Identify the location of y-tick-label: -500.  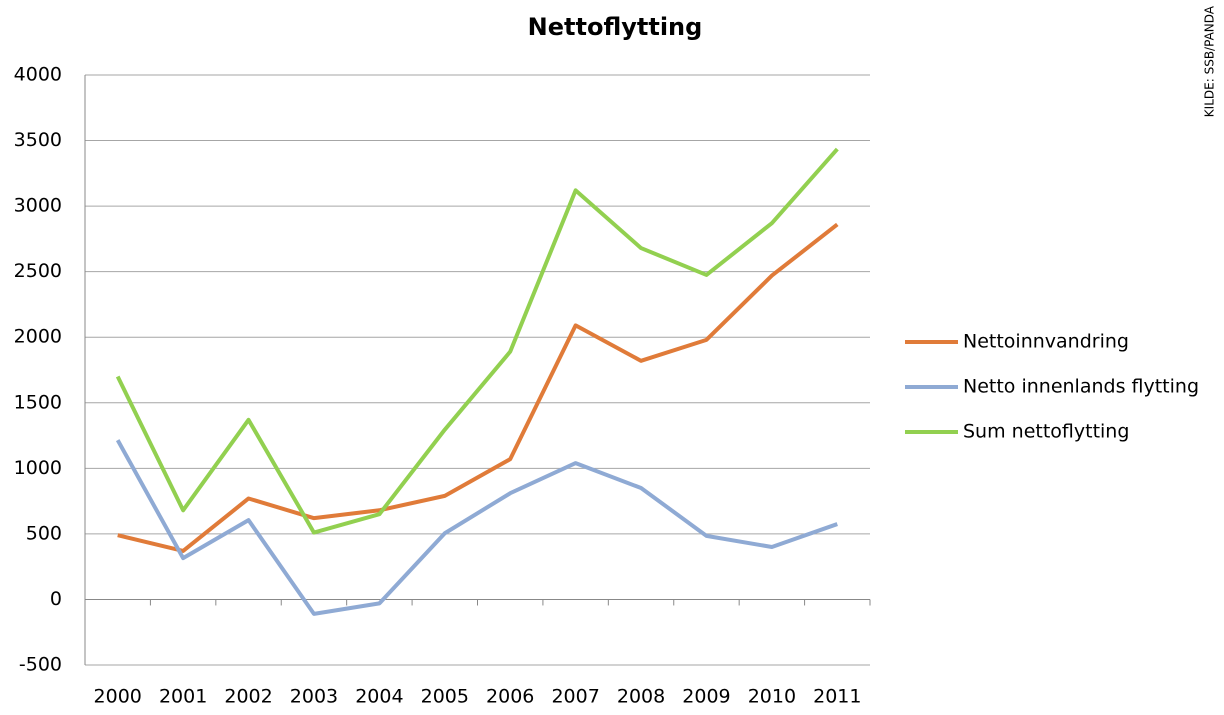
(40, 665).